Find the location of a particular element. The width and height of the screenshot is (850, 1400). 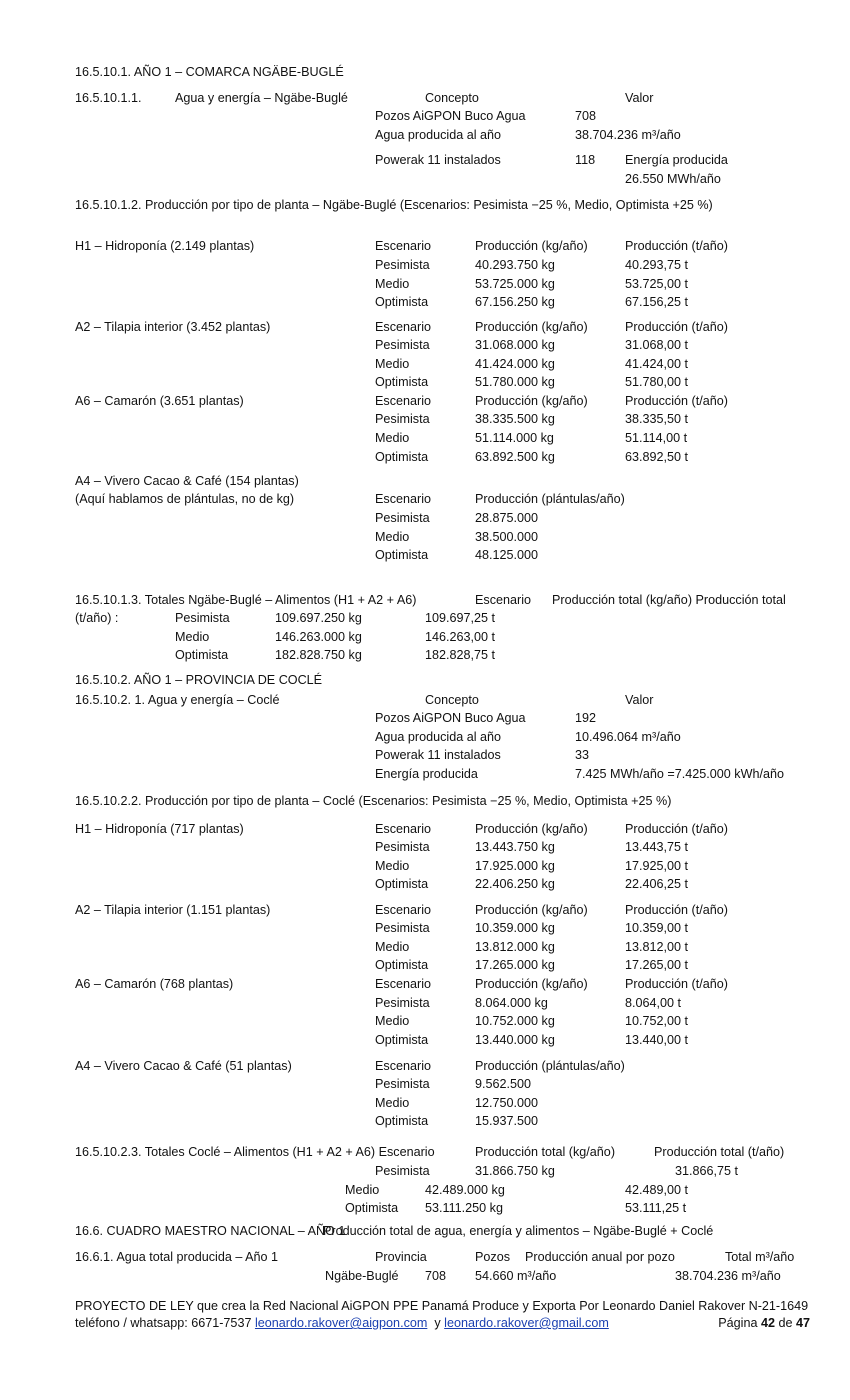

table-cell: 51.780.000 kg is located at coordinates (515, 382).